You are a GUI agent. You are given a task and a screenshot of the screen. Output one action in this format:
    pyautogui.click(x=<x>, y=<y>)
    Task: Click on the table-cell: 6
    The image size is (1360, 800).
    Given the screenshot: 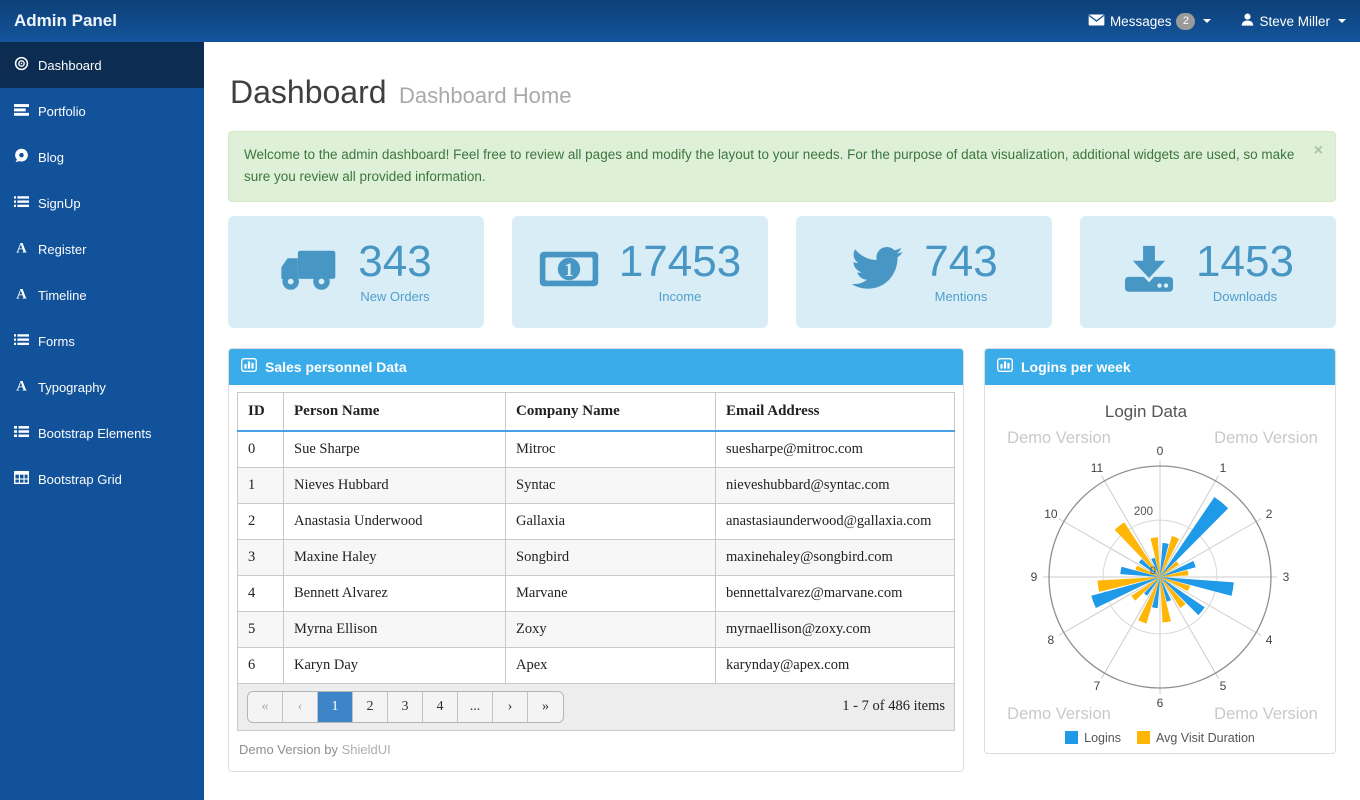 What is the action you would take?
    pyautogui.click(x=260, y=665)
    